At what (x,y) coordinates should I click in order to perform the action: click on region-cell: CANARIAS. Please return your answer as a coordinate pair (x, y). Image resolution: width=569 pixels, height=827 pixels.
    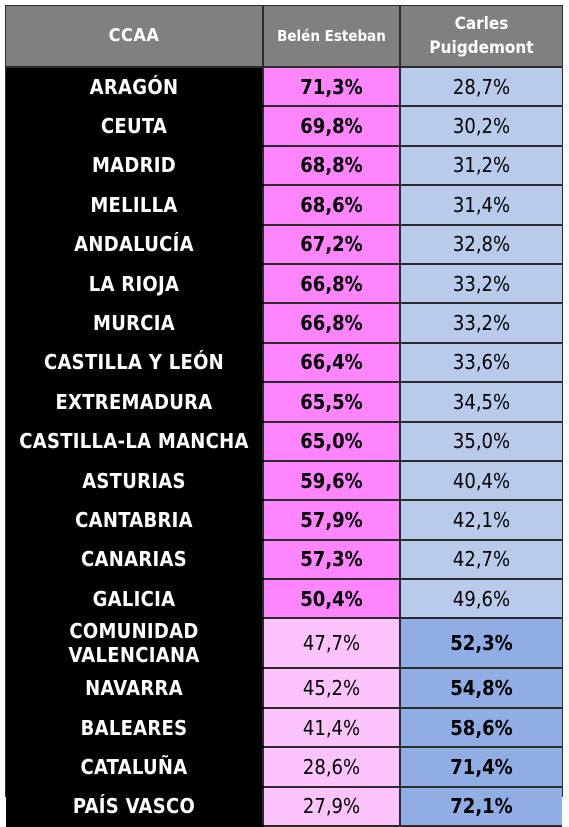
    Looking at the image, I should click on (135, 560).